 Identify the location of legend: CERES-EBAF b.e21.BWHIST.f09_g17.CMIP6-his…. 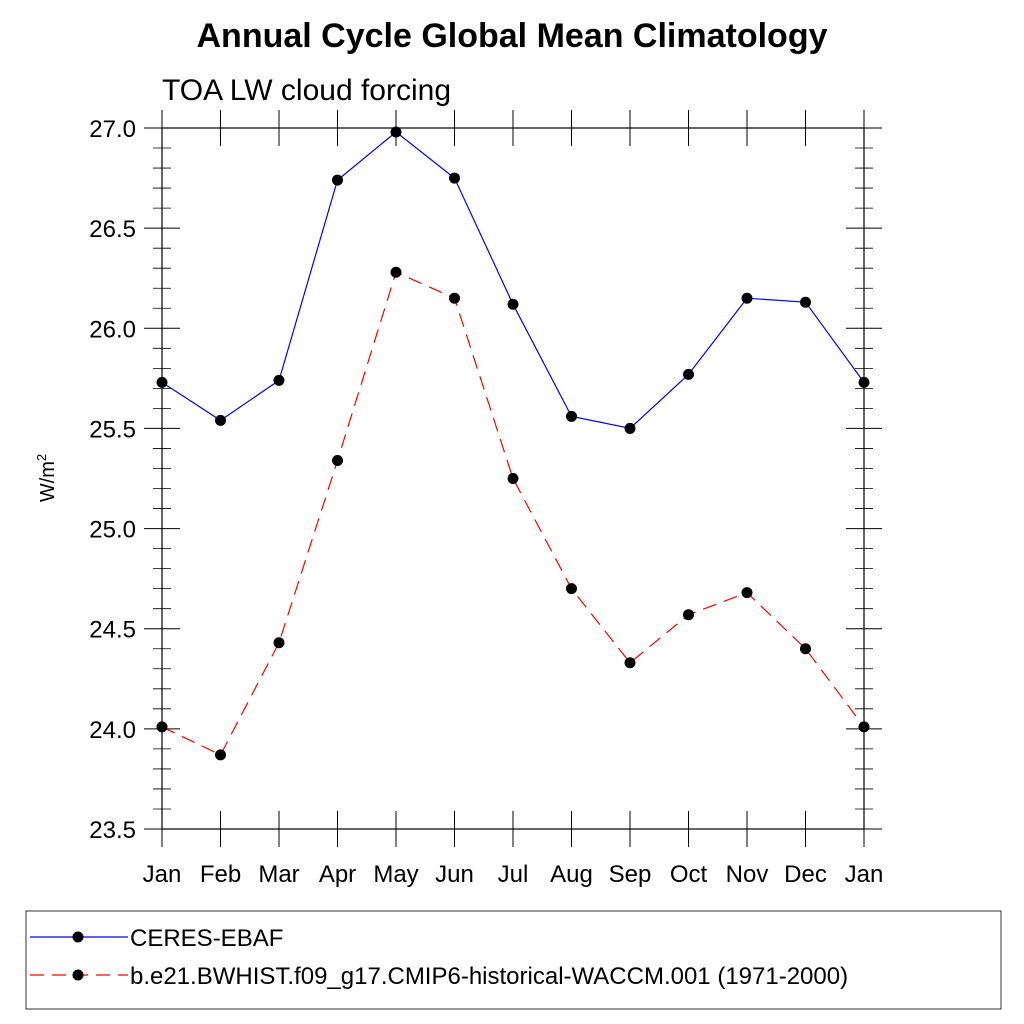
(439, 957).